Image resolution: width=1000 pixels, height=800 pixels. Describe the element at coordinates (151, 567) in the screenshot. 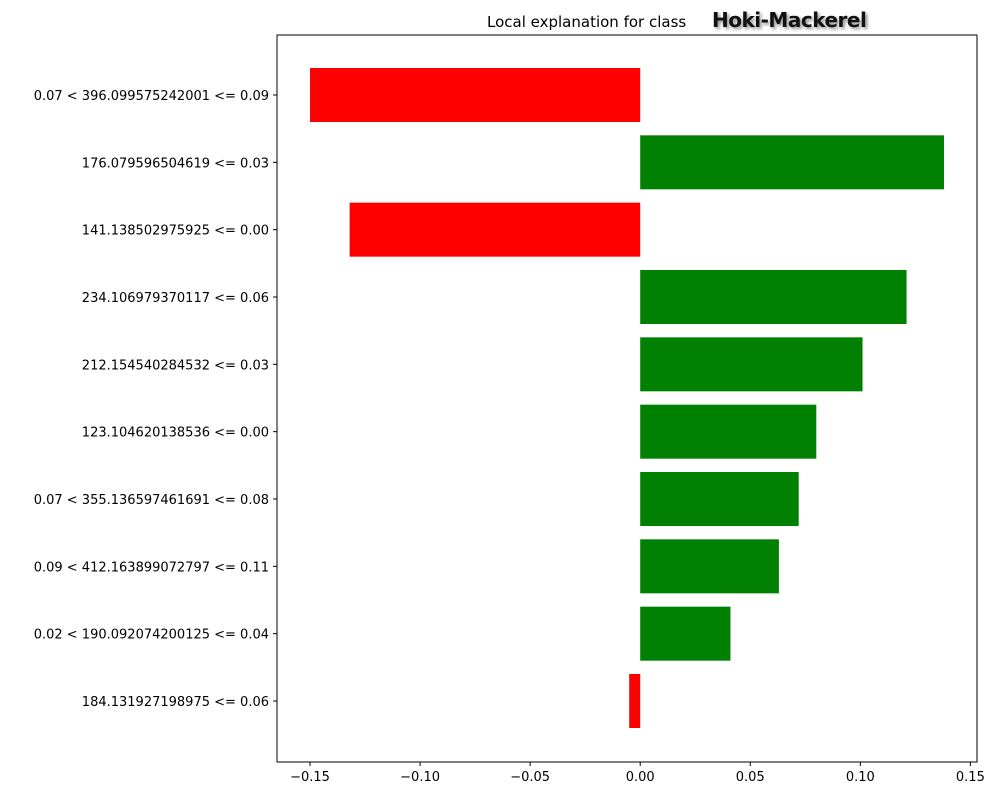

I see `y-tick-label-7: 0.09 < 412.163899072797 <= 0.11` at that location.